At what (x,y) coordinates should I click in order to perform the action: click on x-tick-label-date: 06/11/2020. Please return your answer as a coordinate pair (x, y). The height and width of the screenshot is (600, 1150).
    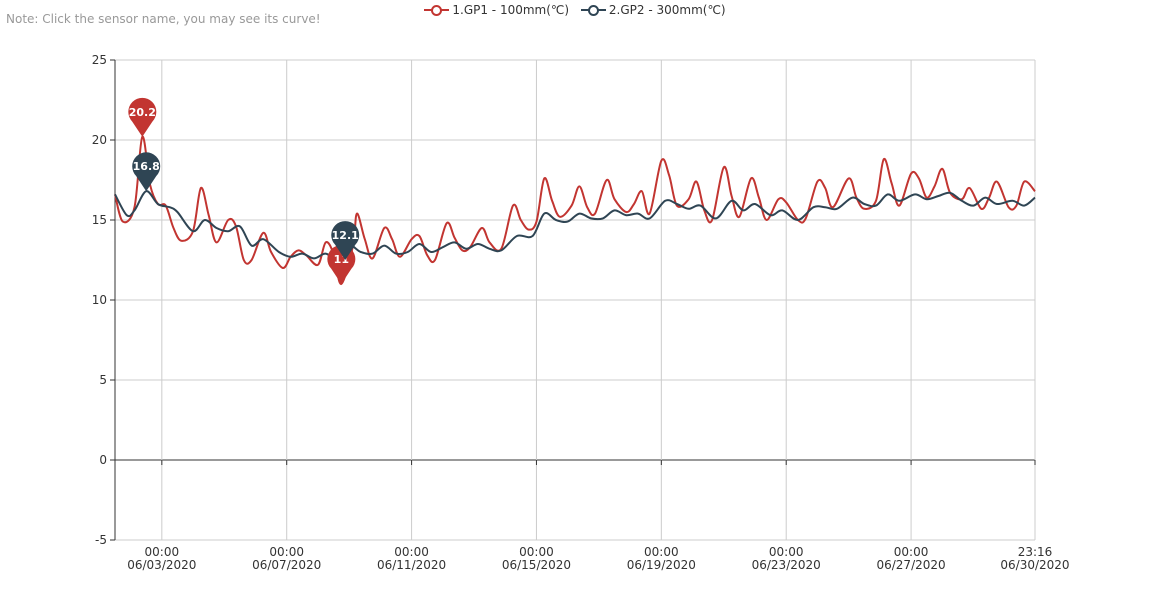
    Looking at the image, I should click on (411, 565).